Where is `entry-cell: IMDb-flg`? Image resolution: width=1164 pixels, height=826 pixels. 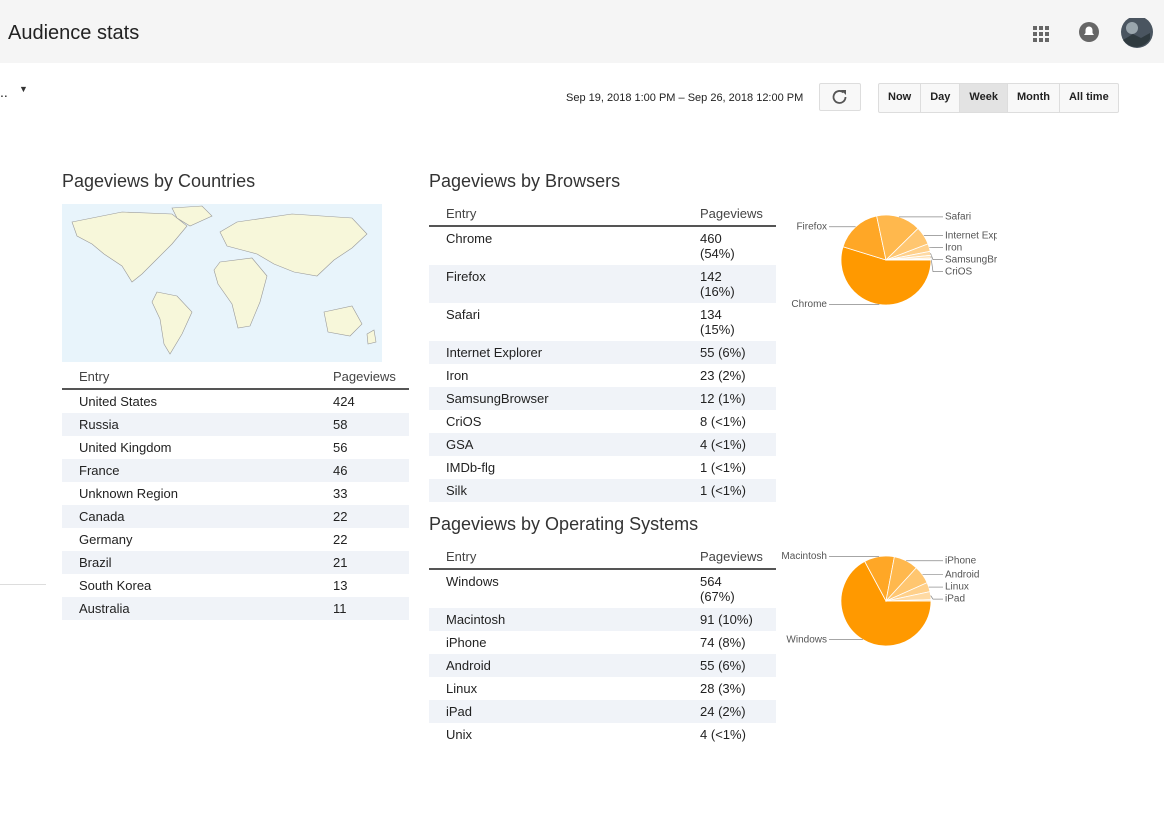
entry-cell: IMDb-flg is located at coordinates (471, 467).